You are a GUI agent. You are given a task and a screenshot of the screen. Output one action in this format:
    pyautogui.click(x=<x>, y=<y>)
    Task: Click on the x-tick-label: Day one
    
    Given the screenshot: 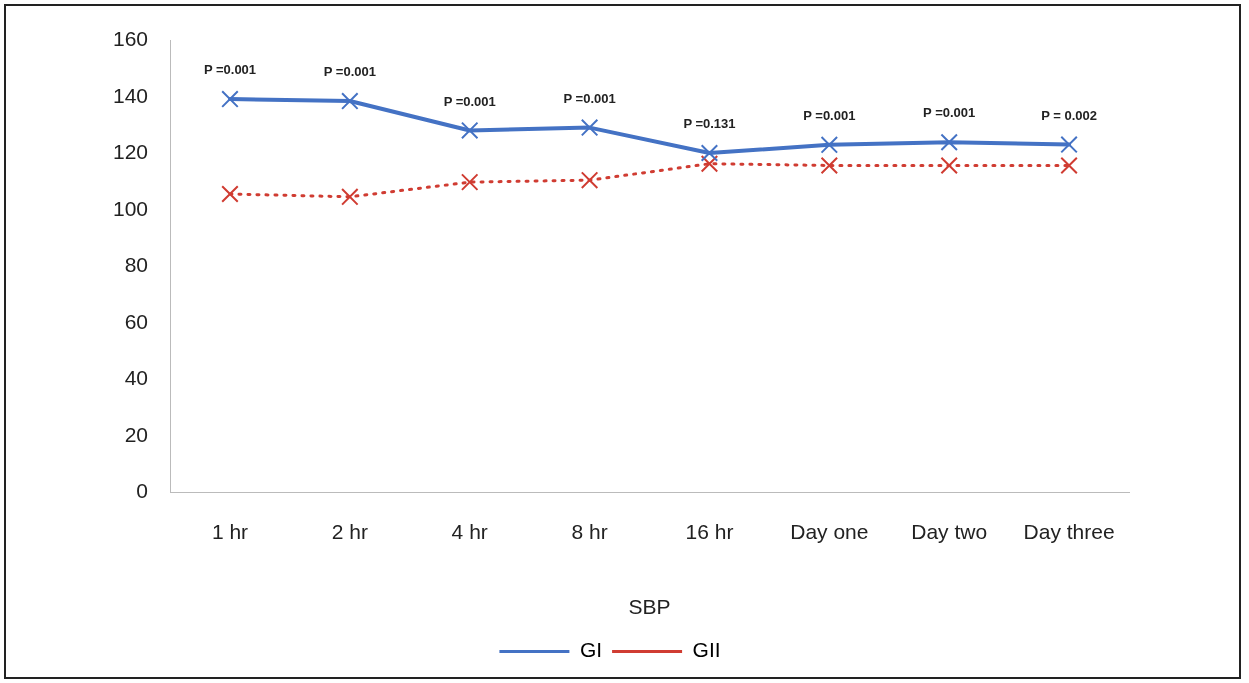 What is the action you would take?
    pyautogui.click(x=829, y=531)
    